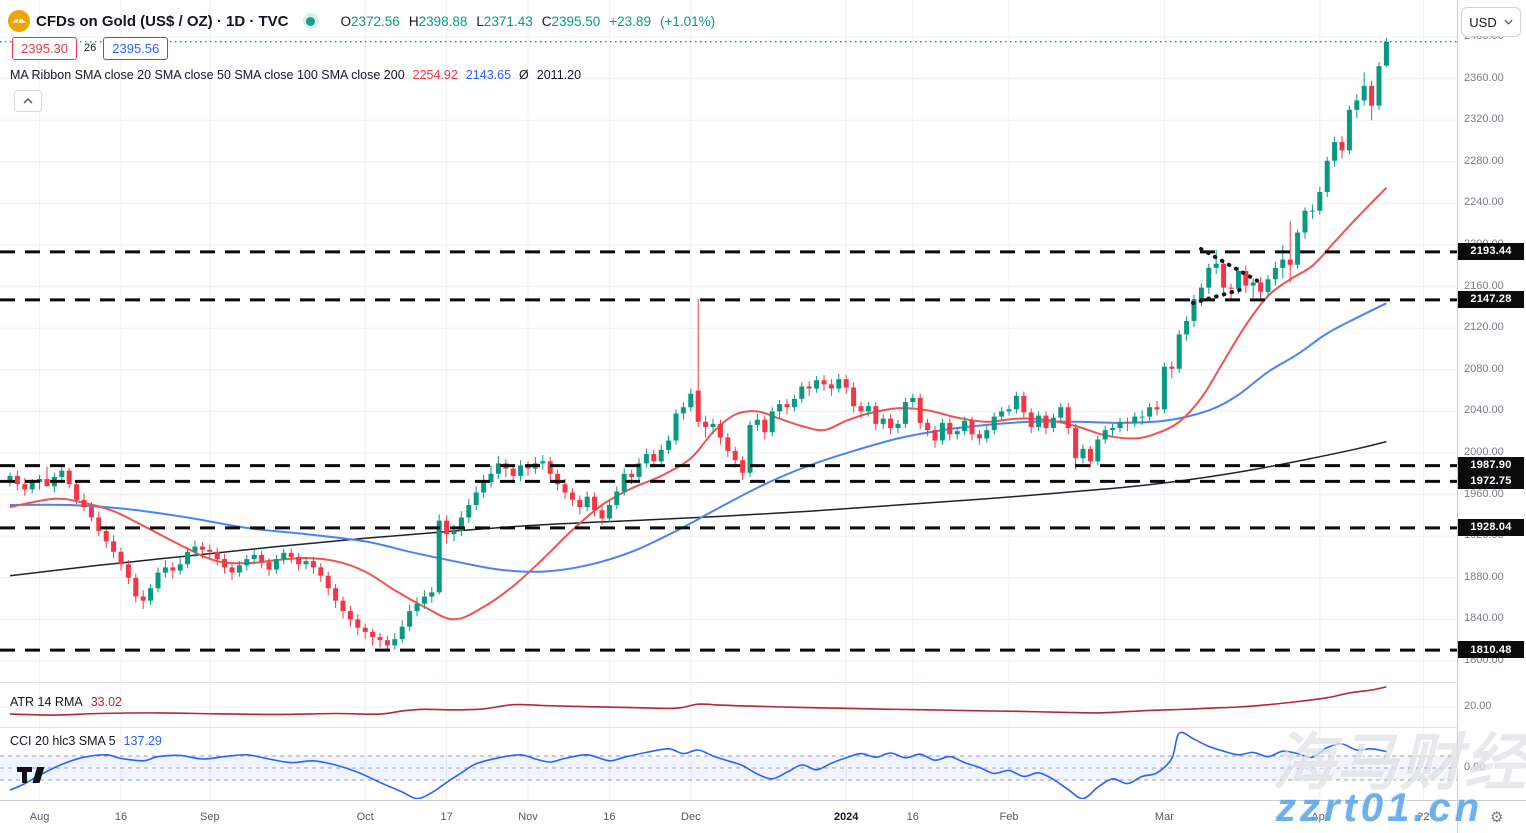 This screenshot has height=833, width=1526. Describe the element at coordinates (1457, 416) in the screenshot. I see `axis-separator-vertical` at that location.